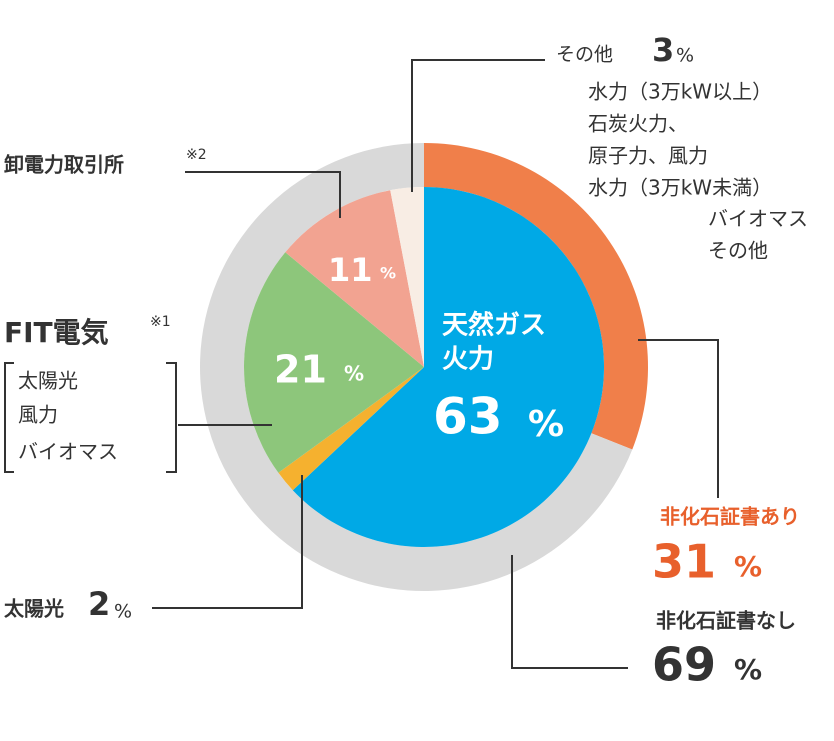  I want to click on slice-label: 非化石証書あり, so click(730, 517).